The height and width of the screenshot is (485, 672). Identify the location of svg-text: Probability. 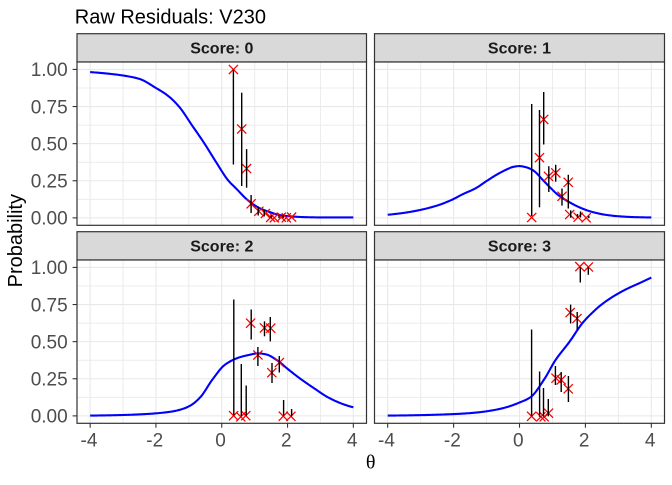
(16, 240).